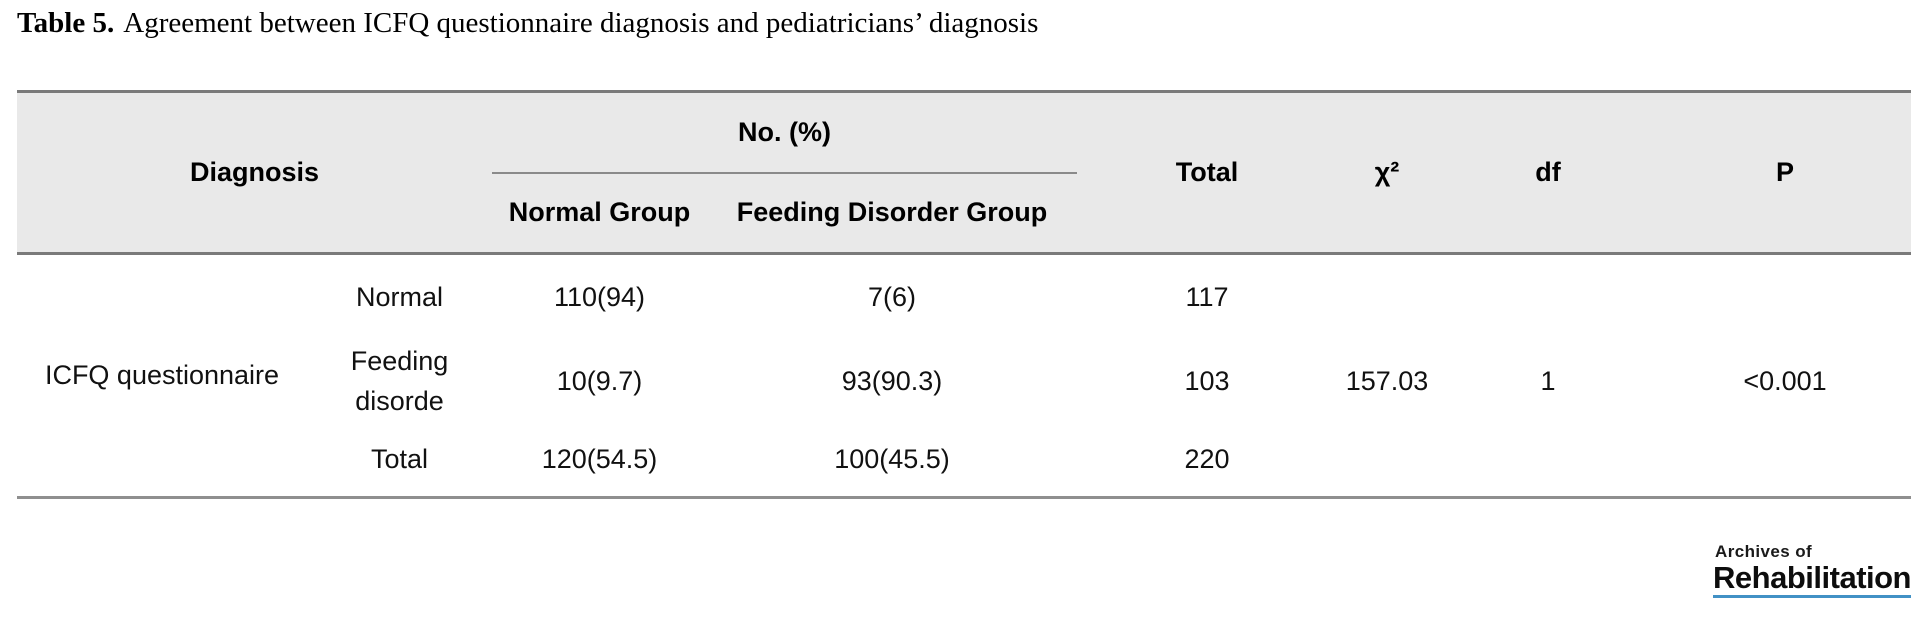 This screenshot has width=1928, height=625. I want to click on cell-normal-group: 10(9.7), so click(599, 380).